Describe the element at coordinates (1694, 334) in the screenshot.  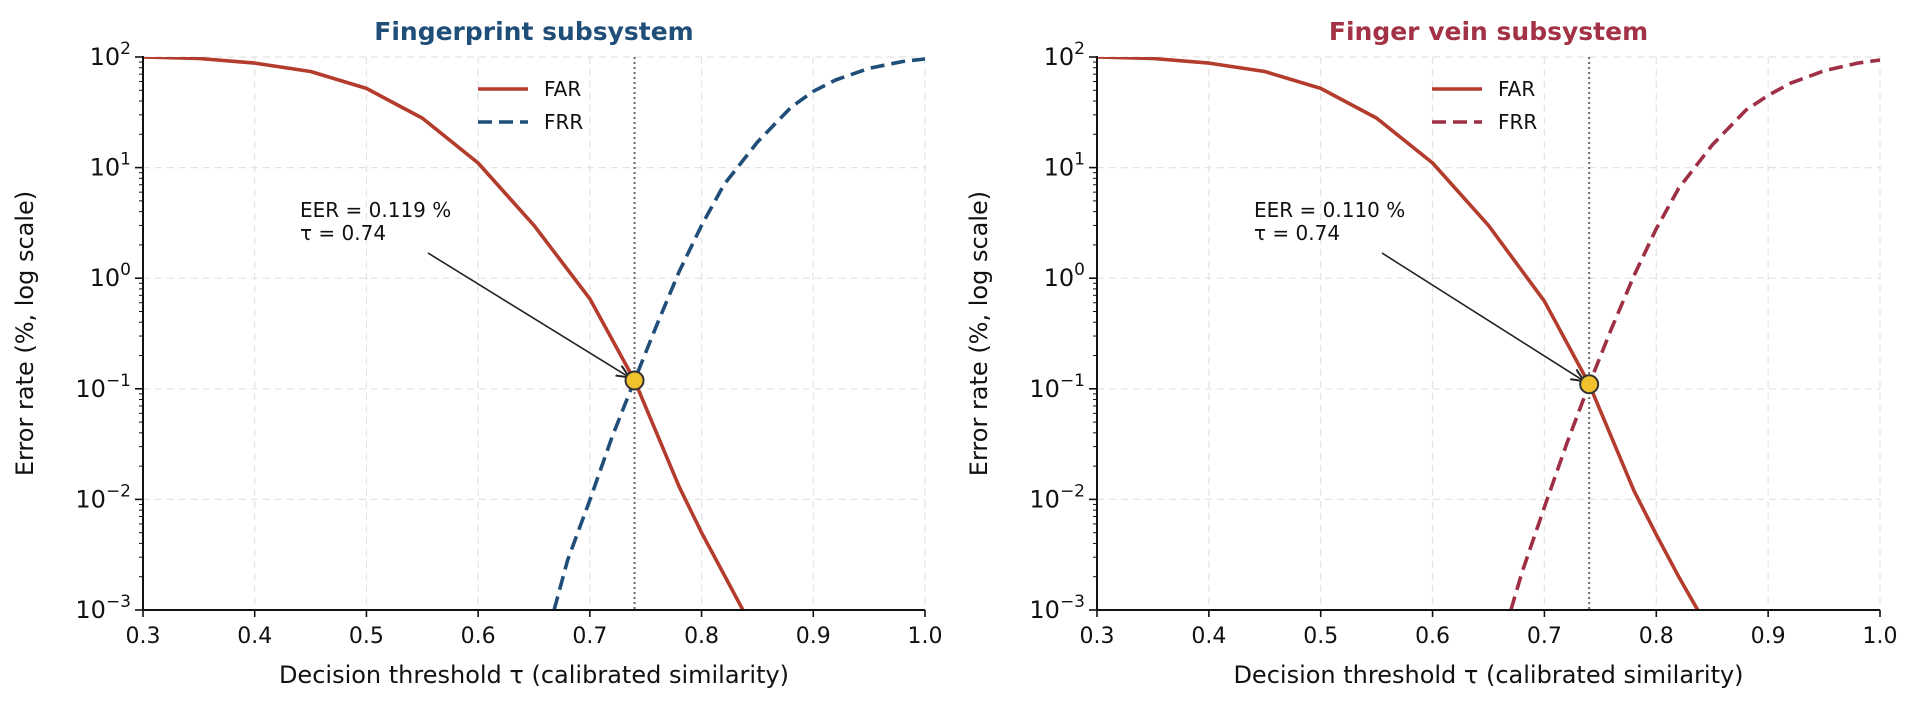
I see `series-frr-line` at that location.